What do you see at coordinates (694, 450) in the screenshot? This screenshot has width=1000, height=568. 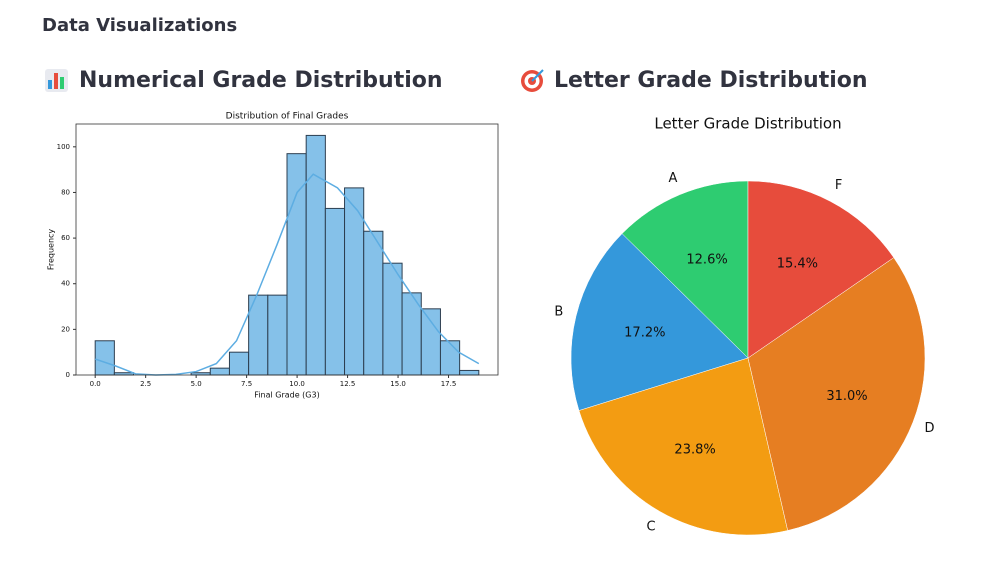 I see `pie-value-label: 23.8%` at bounding box center [694, 450].